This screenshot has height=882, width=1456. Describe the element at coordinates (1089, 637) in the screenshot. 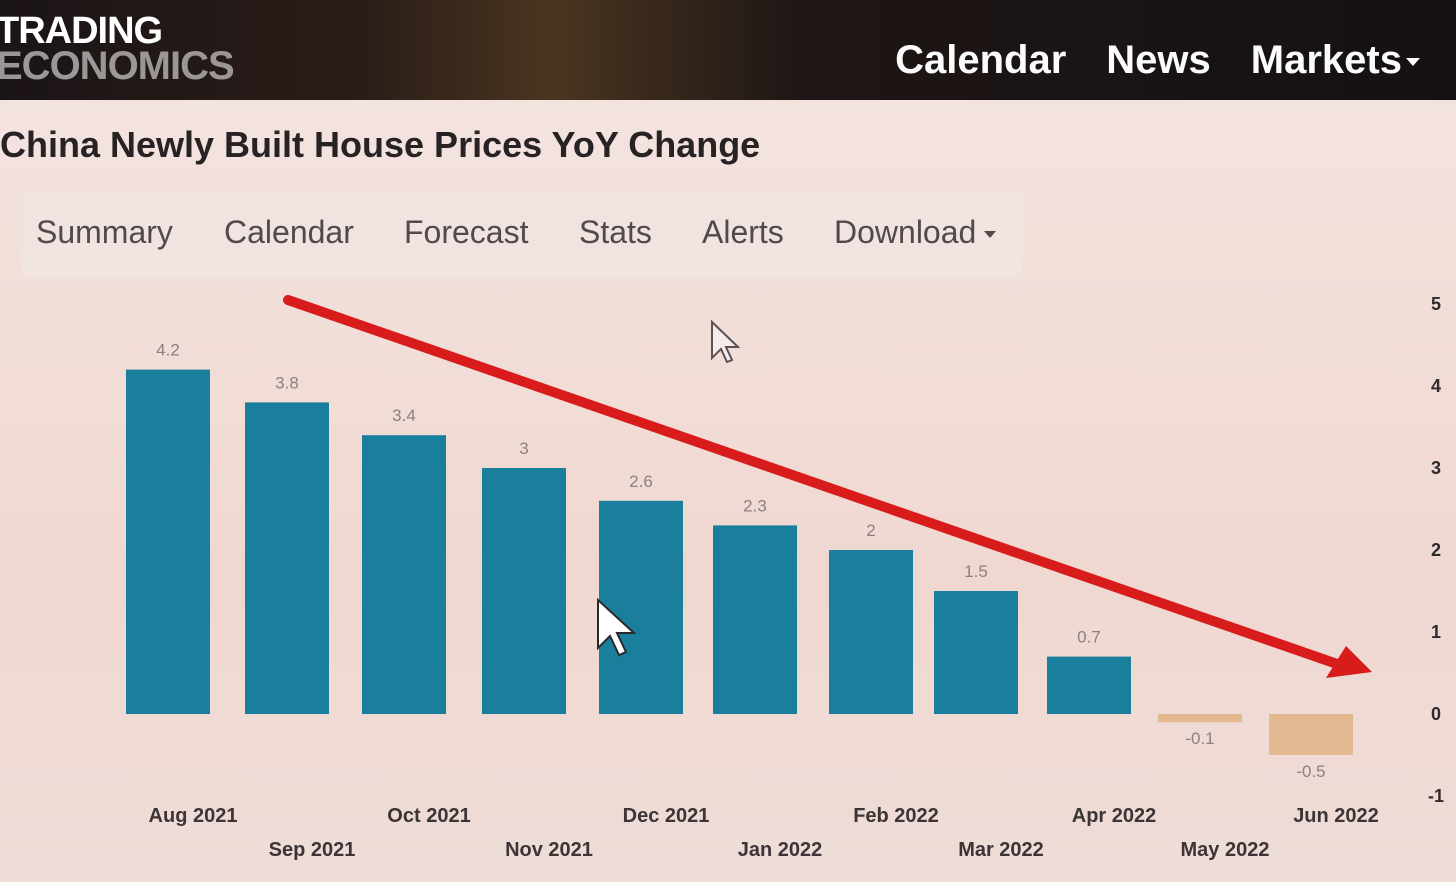

I see `bar-value-label: 0.7` at that location.